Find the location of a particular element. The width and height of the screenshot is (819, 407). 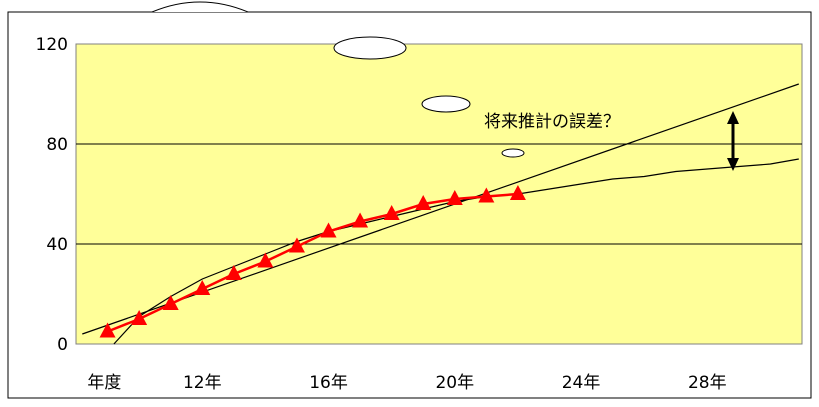

speech-bubble-small is located at coordinates (513, 153).